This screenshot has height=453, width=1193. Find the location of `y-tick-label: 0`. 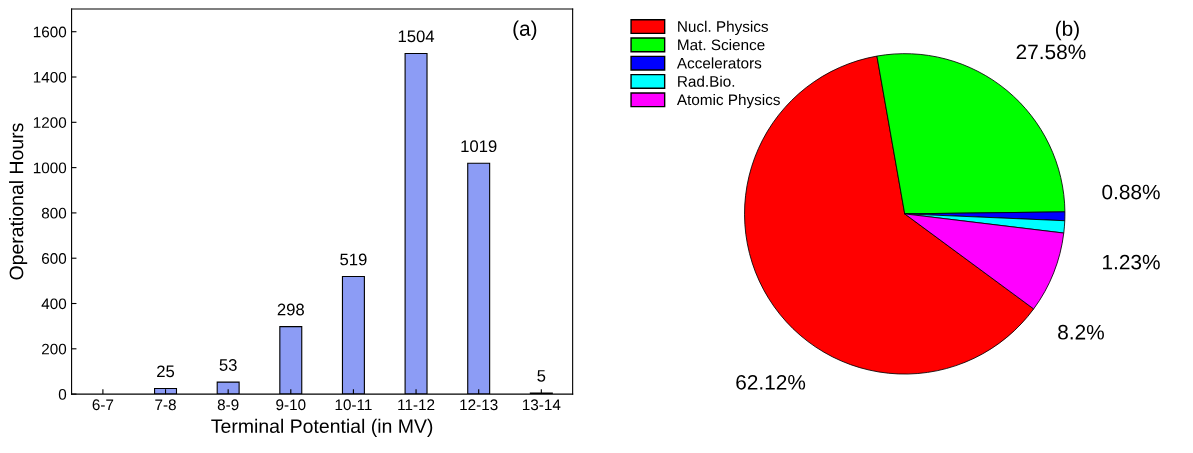

y-tick-label: 0 is located at coordinates (62, 394).